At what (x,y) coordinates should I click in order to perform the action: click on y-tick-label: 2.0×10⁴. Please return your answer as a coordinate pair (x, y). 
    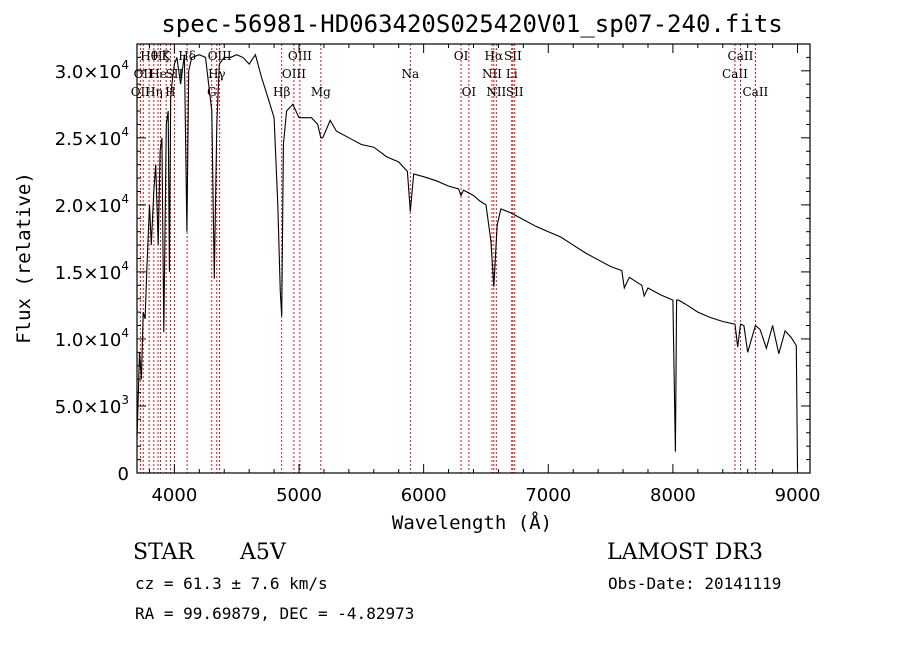
    Looking at the image, I should click on (92, 204).